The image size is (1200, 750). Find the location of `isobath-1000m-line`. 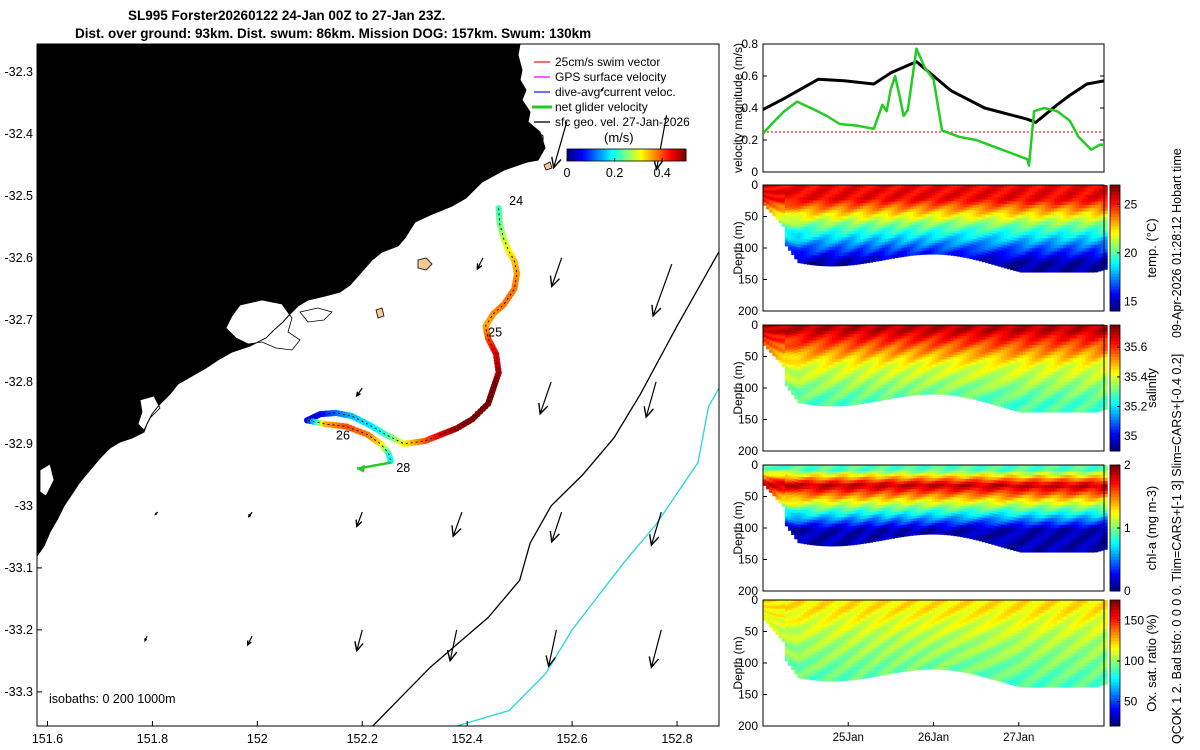

isobath-1000m-line is located at coordinates (587, 556).